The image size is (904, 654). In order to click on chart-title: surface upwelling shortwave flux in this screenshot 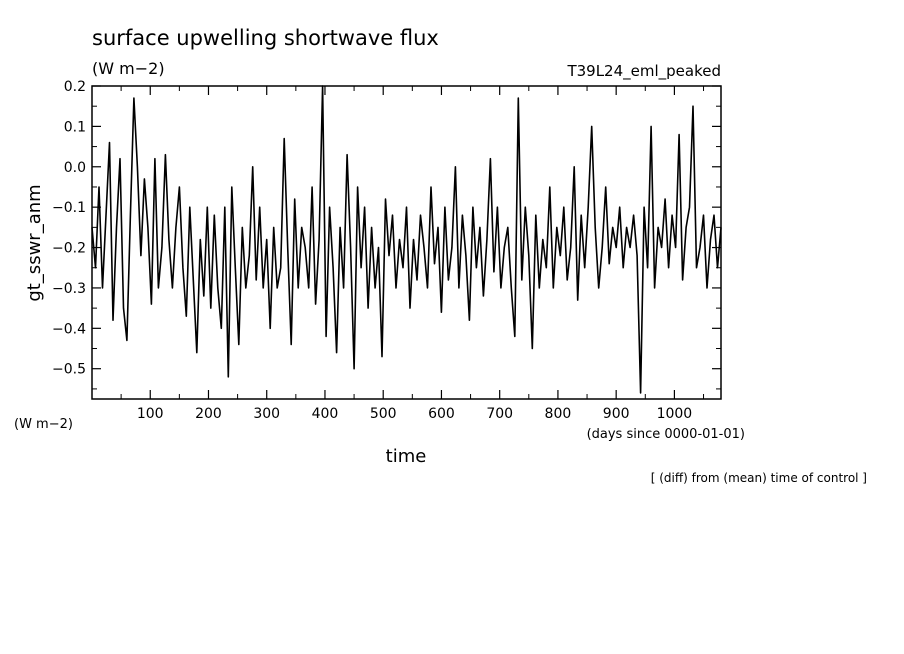, I will do `click(265, 38)`.